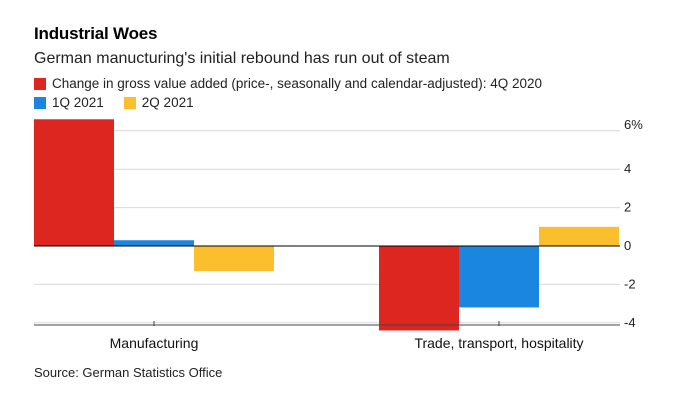 The width and height of the screenshot is (682, 405). Describe the element at coordinates (630, 283) in the screenshot. I see `y-tick-label: -2` at that location.